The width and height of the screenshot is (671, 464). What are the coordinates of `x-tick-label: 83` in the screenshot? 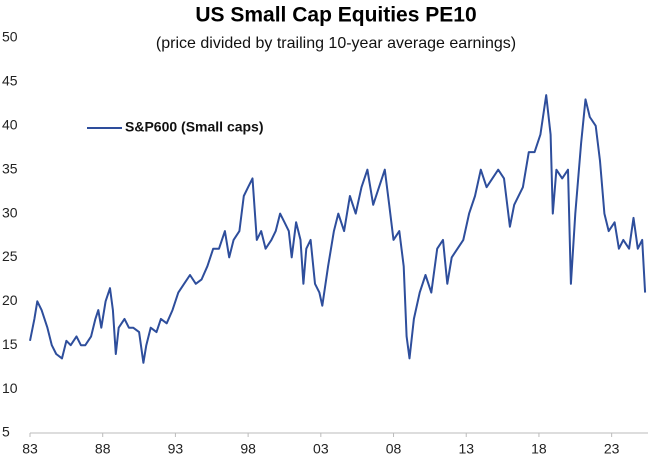 It's located at (30, 449).